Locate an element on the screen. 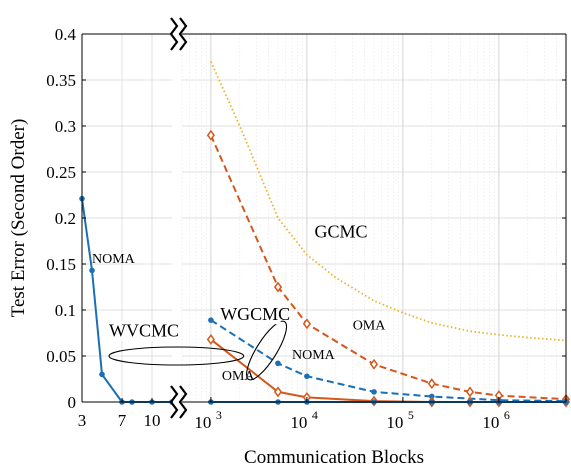  wgcmc-group-ellipse is located at coordinates (267, 350).